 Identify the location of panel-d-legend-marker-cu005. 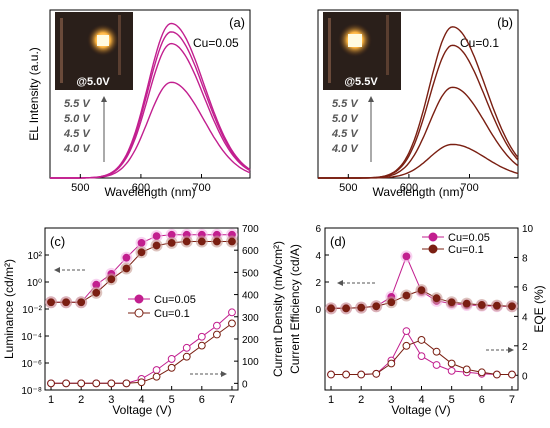
(433, 237).